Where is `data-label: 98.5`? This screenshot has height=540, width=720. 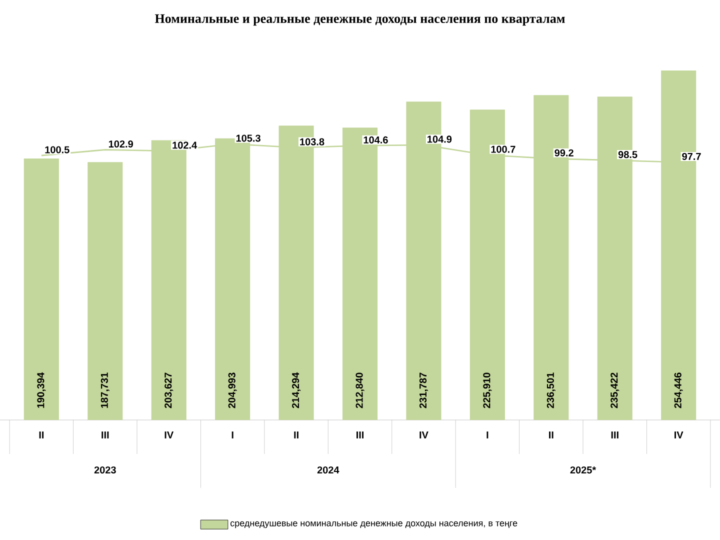
data-label: 98.5 is located at coordinates (628, 154).